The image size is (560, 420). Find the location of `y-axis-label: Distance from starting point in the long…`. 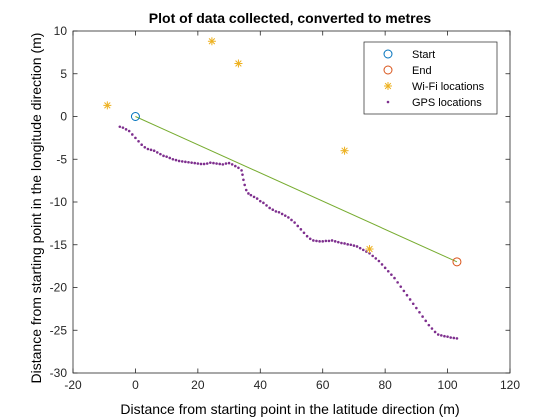

y-axis-label: Distance from starting point in the long… is located at coordinates (36, 208).